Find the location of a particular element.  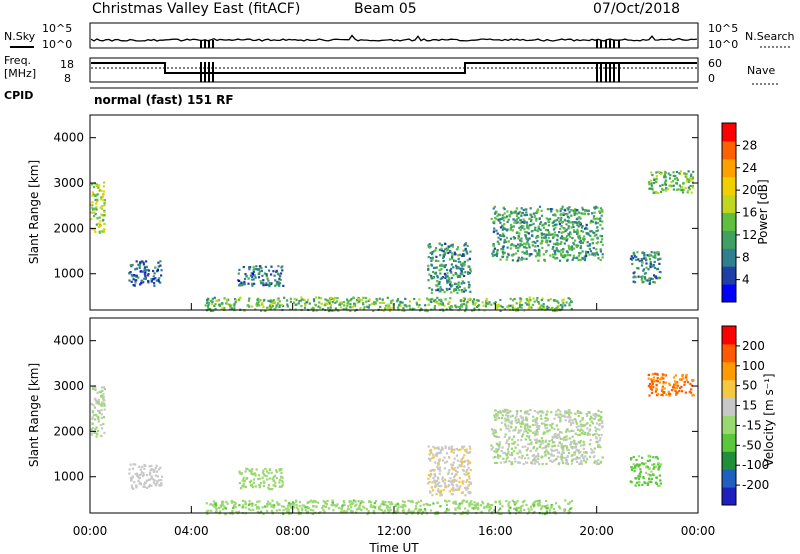

colorbar-tick-label: 100 is located at coordinates (753, 366).